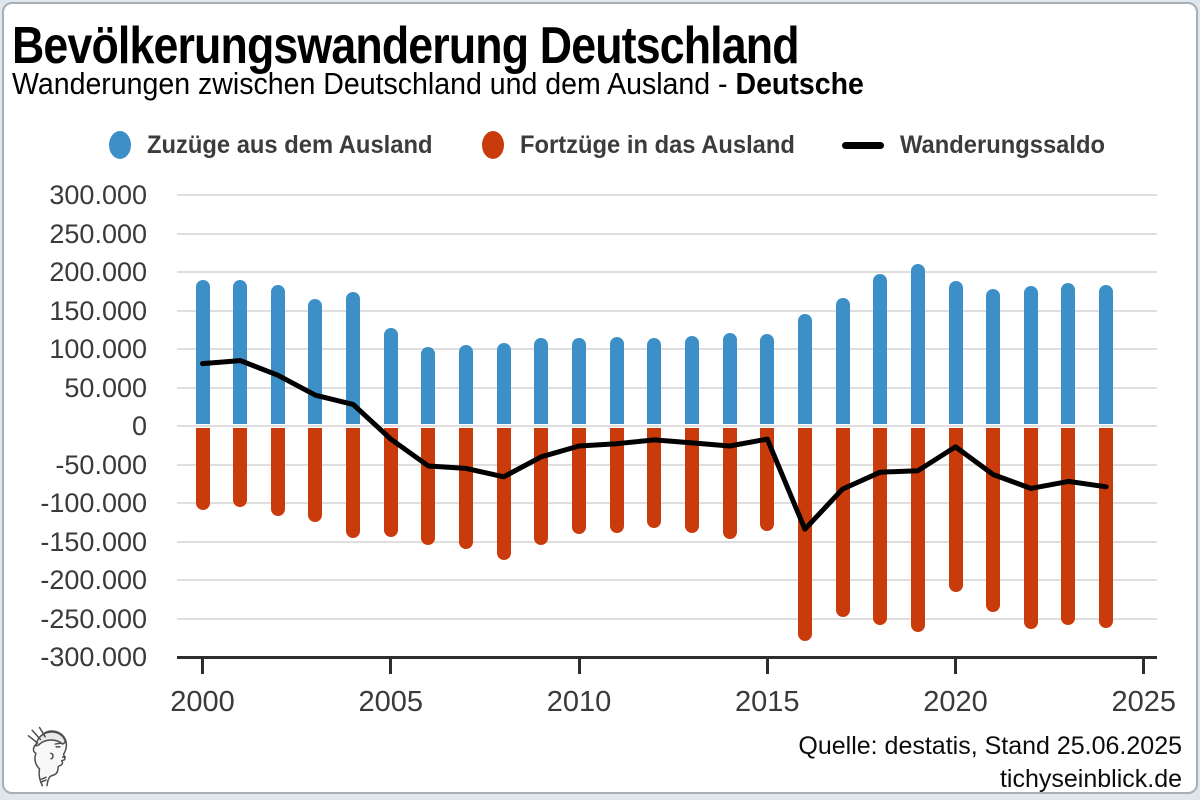 The image size is (1200, 800). What do you see at coordinates (990, 746) in the screenshot?
I see `source-line: Quelle: destatis, Stand 25.06.2025` at bounding box center [990, 746].